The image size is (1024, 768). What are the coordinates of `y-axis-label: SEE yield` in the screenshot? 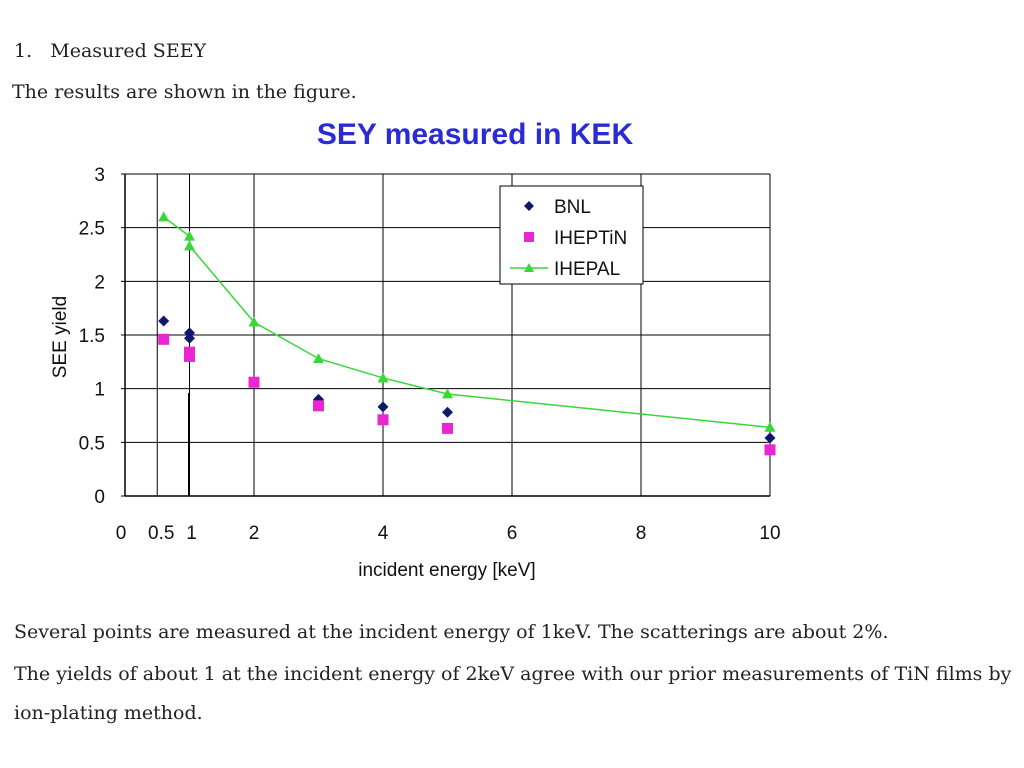 It's located at (60, 337).